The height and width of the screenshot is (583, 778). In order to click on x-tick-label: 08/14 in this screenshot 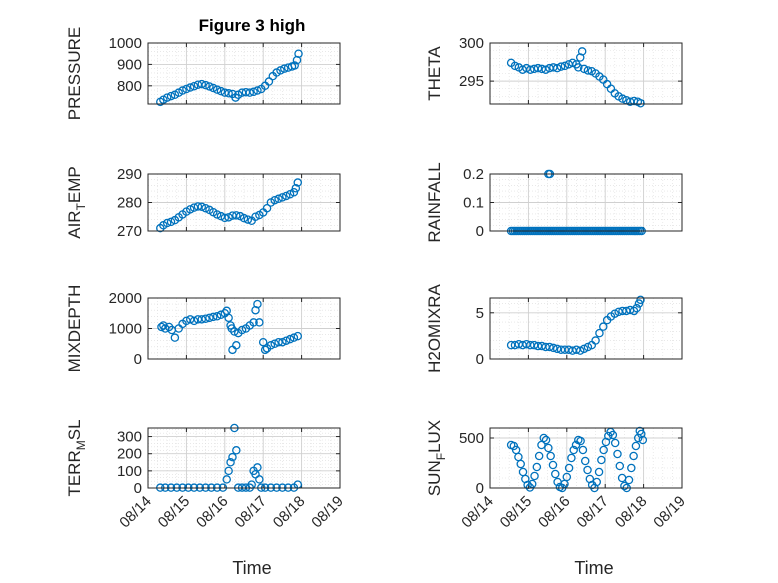, I will do `click(477, 512)`.